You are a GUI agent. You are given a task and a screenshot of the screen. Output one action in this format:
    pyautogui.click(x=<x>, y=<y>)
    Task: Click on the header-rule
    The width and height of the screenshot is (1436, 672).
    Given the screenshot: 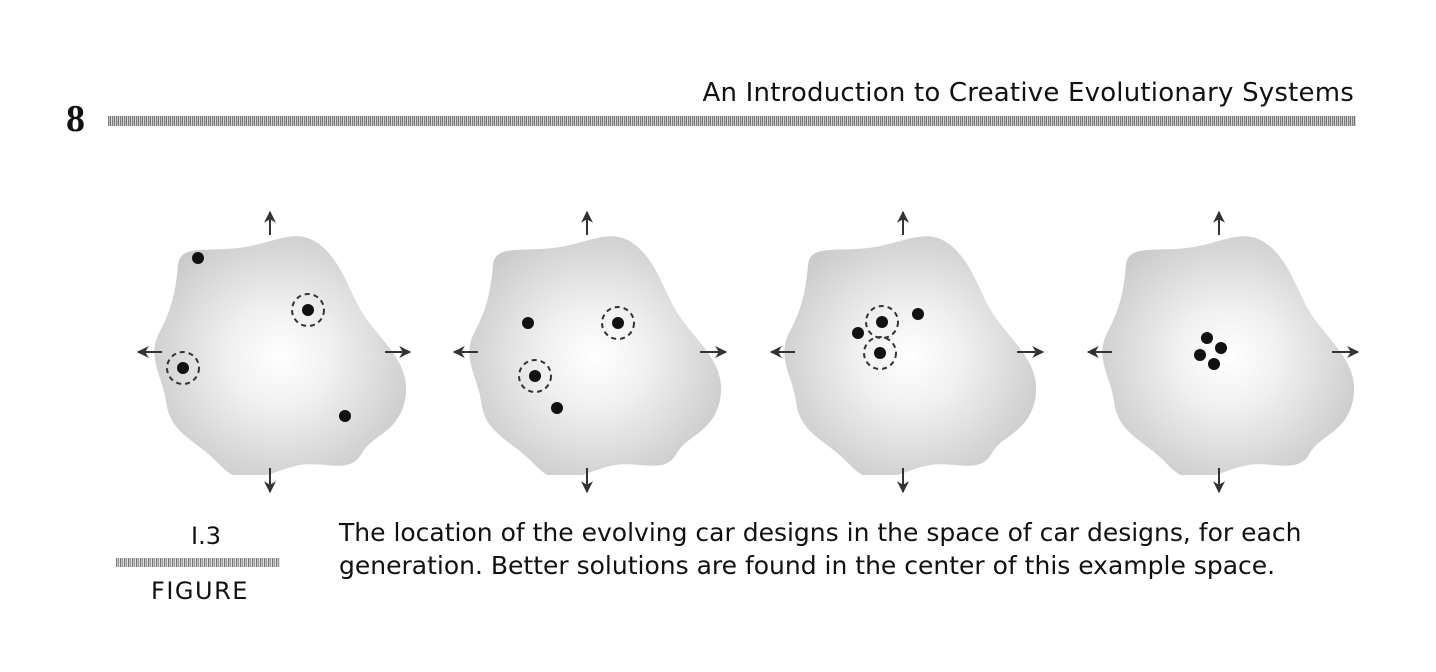 What is the action you would take?
    pyautogui.click(x=732, y=121)
    